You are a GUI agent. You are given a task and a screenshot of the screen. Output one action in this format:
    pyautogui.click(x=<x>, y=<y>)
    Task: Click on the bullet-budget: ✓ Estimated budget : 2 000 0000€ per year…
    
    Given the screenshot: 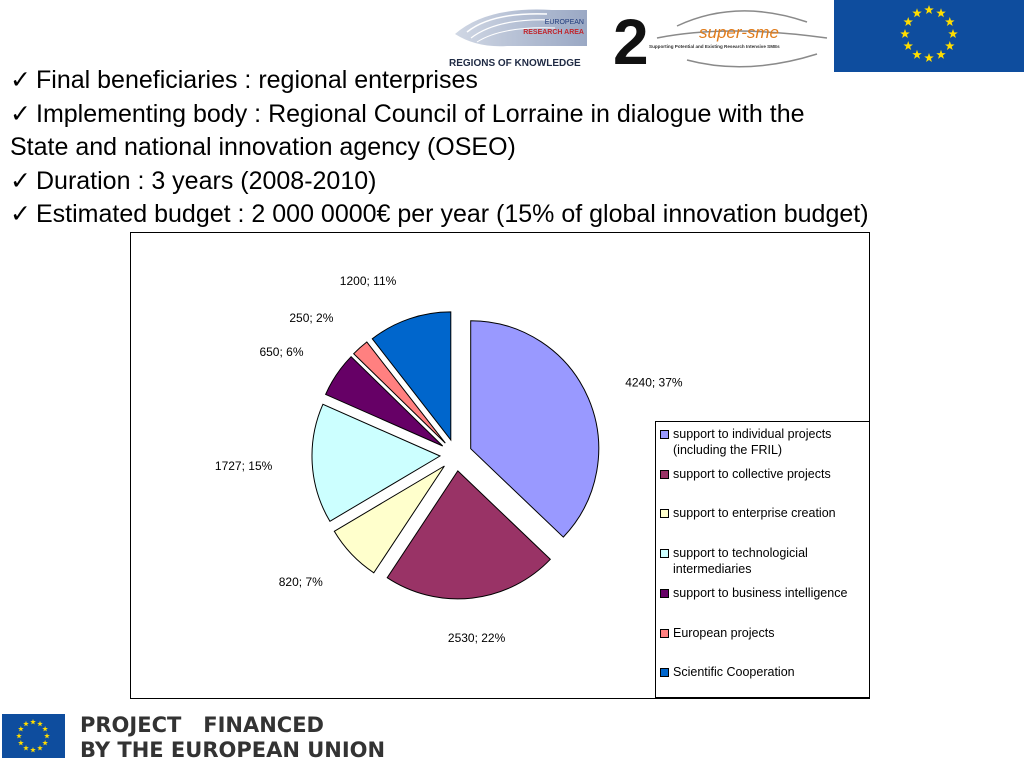 What is the action you would take?
    pyautogui.click(x=515, y=215)
    